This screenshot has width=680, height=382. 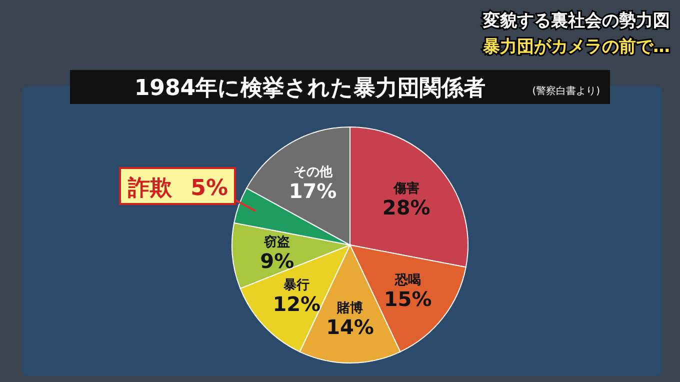 What do you see at coordinates (276, 242) in the screenshot?
I see `slice-label: 窃盗` at bounding box center [276, 242].